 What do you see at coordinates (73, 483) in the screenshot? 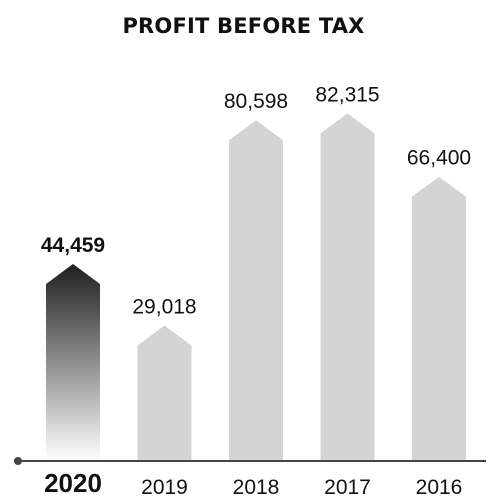
I see `category-label-2020: 2020` at bounding box center [73, 483].